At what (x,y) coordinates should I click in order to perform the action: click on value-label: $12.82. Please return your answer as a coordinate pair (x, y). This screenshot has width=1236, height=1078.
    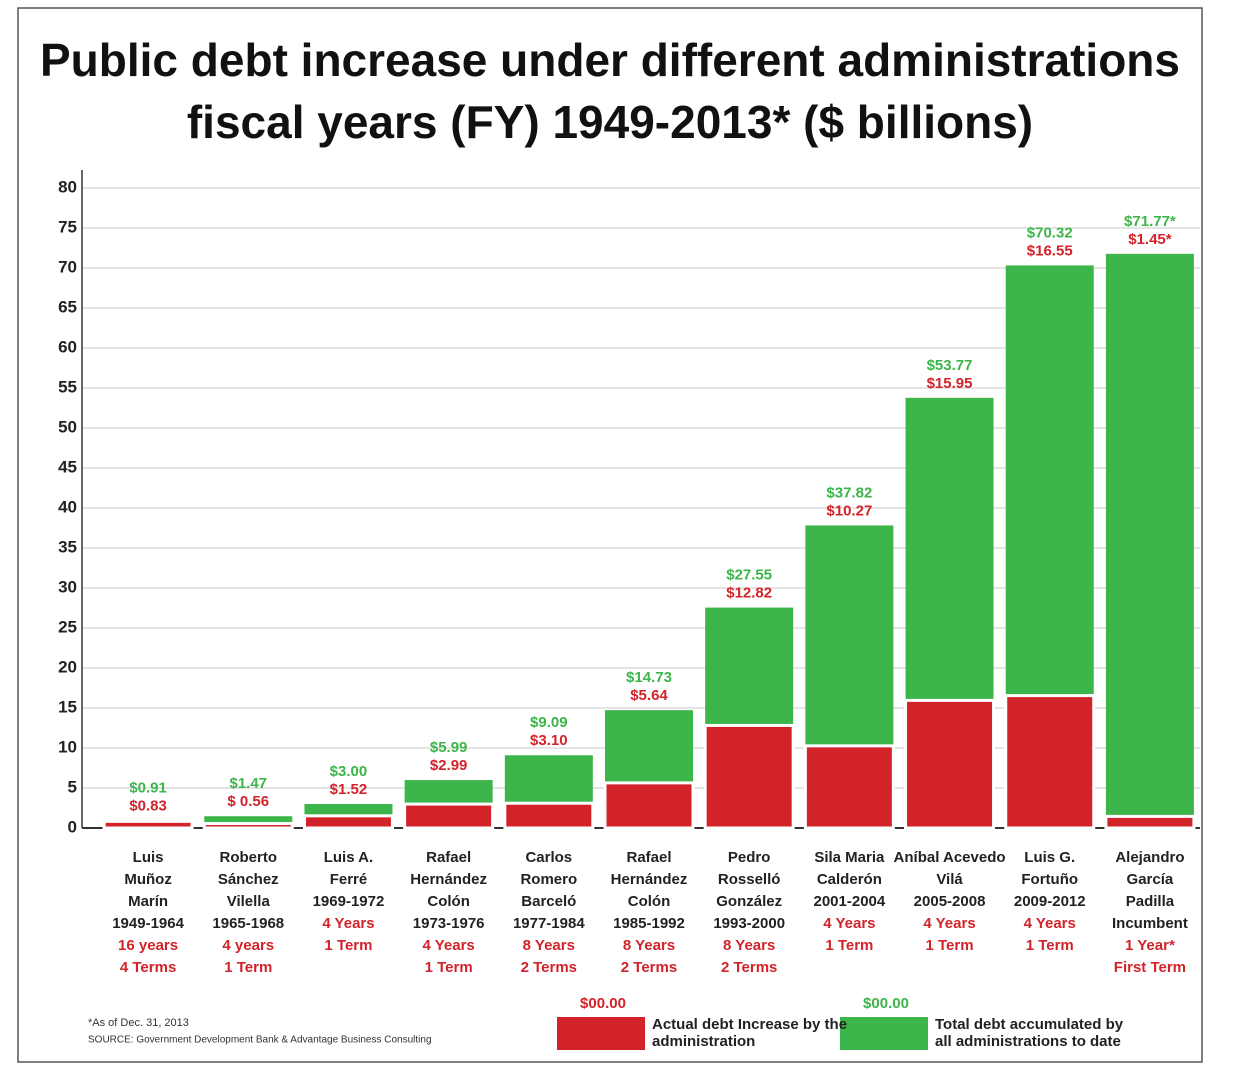
    Looking at the image, I should click on (749, 593).